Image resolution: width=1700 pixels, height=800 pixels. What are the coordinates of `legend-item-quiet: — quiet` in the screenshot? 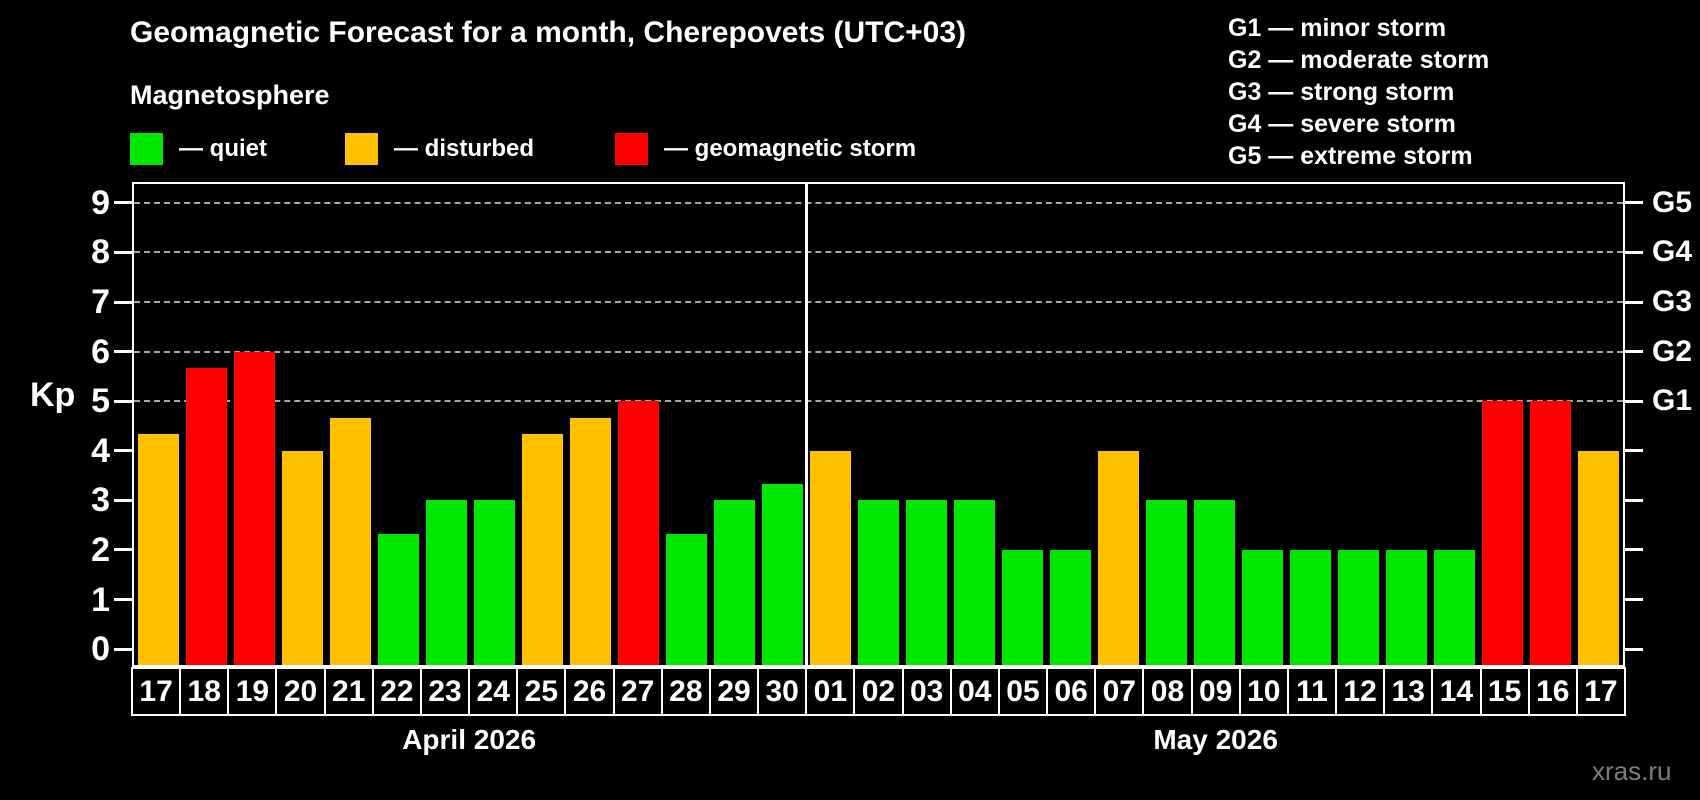 It's located at (198, 149).